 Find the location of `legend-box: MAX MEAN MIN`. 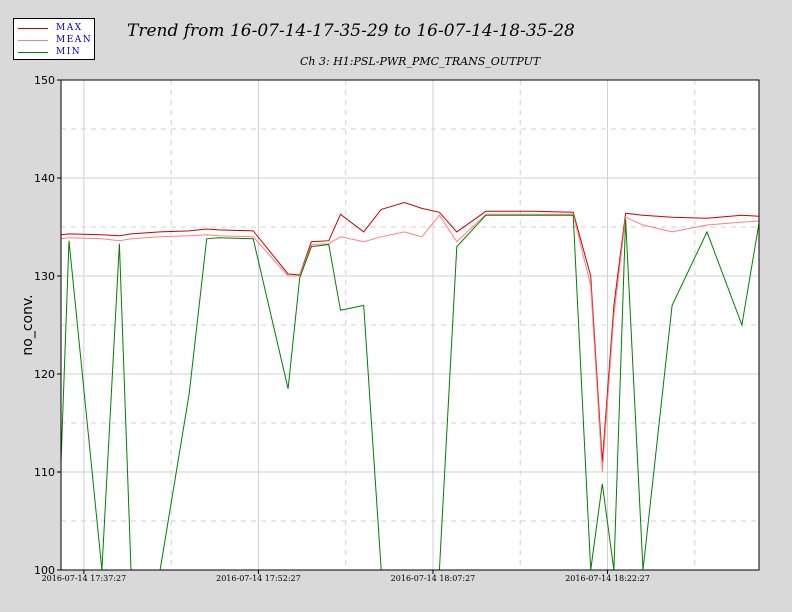

legend-box: MAX MEAN MIN is located at coordinates (54, 39).